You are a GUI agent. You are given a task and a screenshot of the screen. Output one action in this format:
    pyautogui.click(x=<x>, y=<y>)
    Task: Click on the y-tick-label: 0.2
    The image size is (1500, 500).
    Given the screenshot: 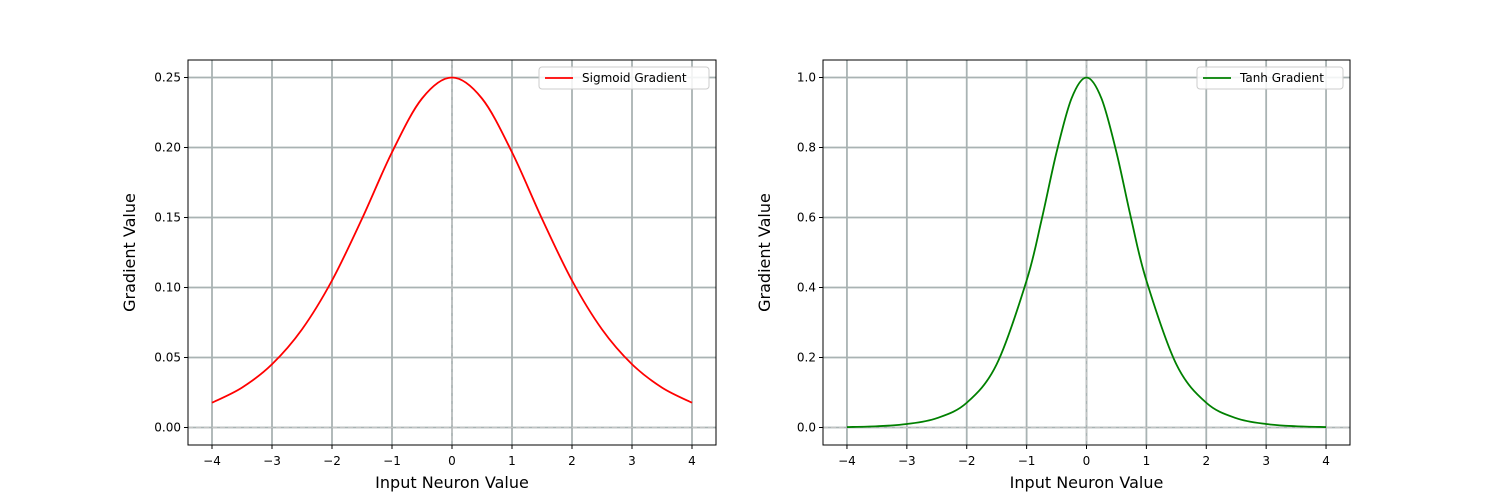 What is the action you would take?
    pyautogui.click(x=806, y=358)
    